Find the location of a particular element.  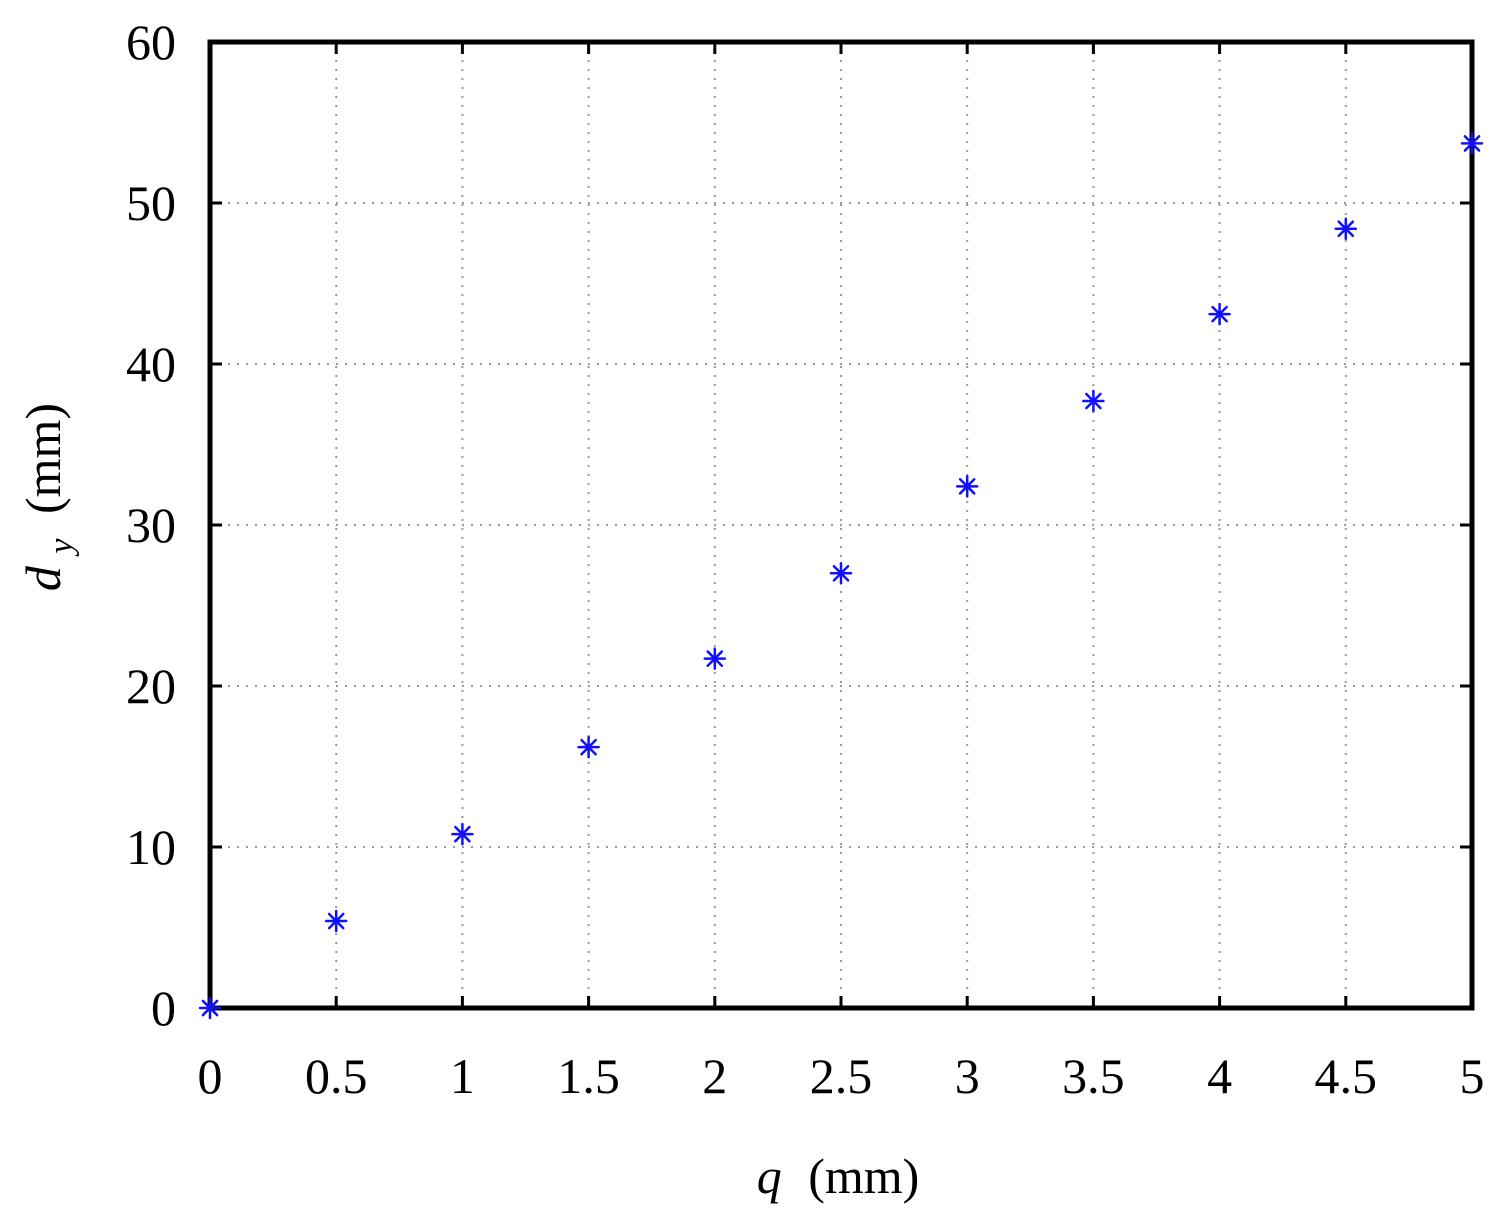

y-tick-labels: 0 10 20 30 40 50 60 is located at coordinates (151, 525).